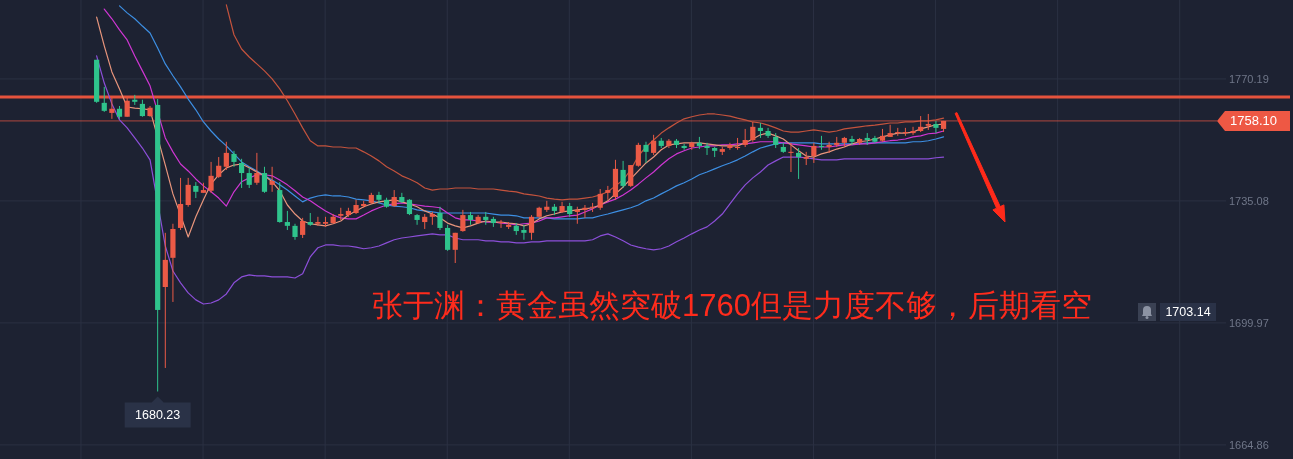 This screenshot has height=459, width=1293. I want to click on annotation: 1680.23, so click(158, 415).